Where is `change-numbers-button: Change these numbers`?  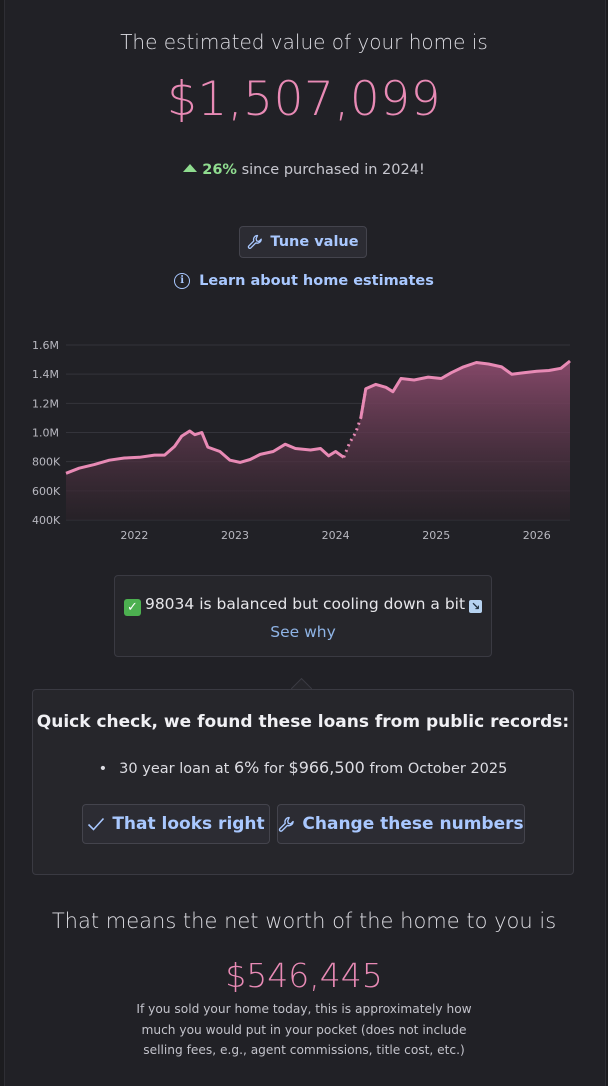
change-numbers-button: Change these numbers is located at coordinates (401, 824).